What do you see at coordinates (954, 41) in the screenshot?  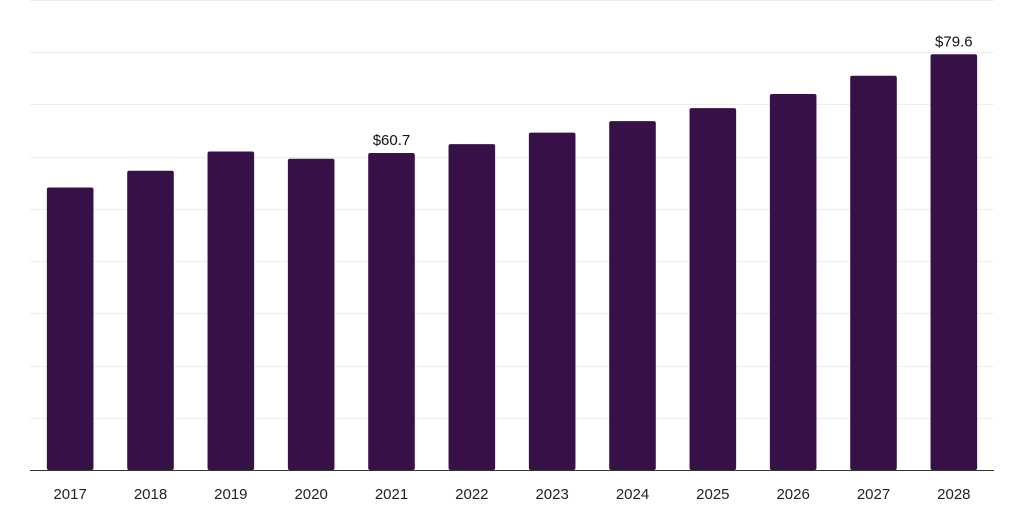 I see `data-label-2028: $79.6` at bounding box center [954, 41].